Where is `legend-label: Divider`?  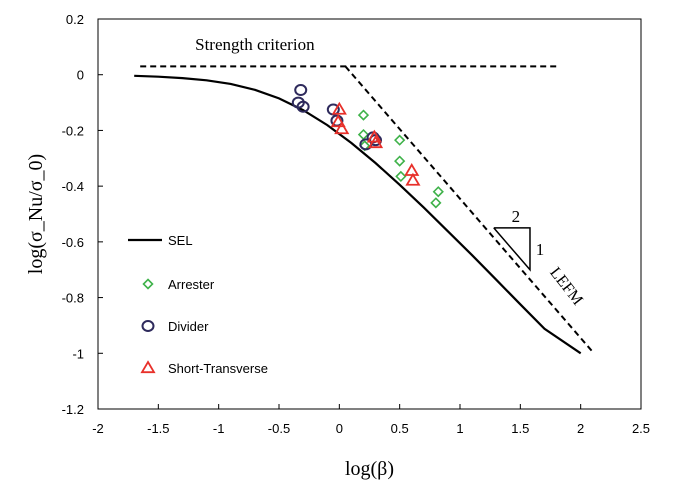 legend-label: Divider is located at coordinates (188, 326).